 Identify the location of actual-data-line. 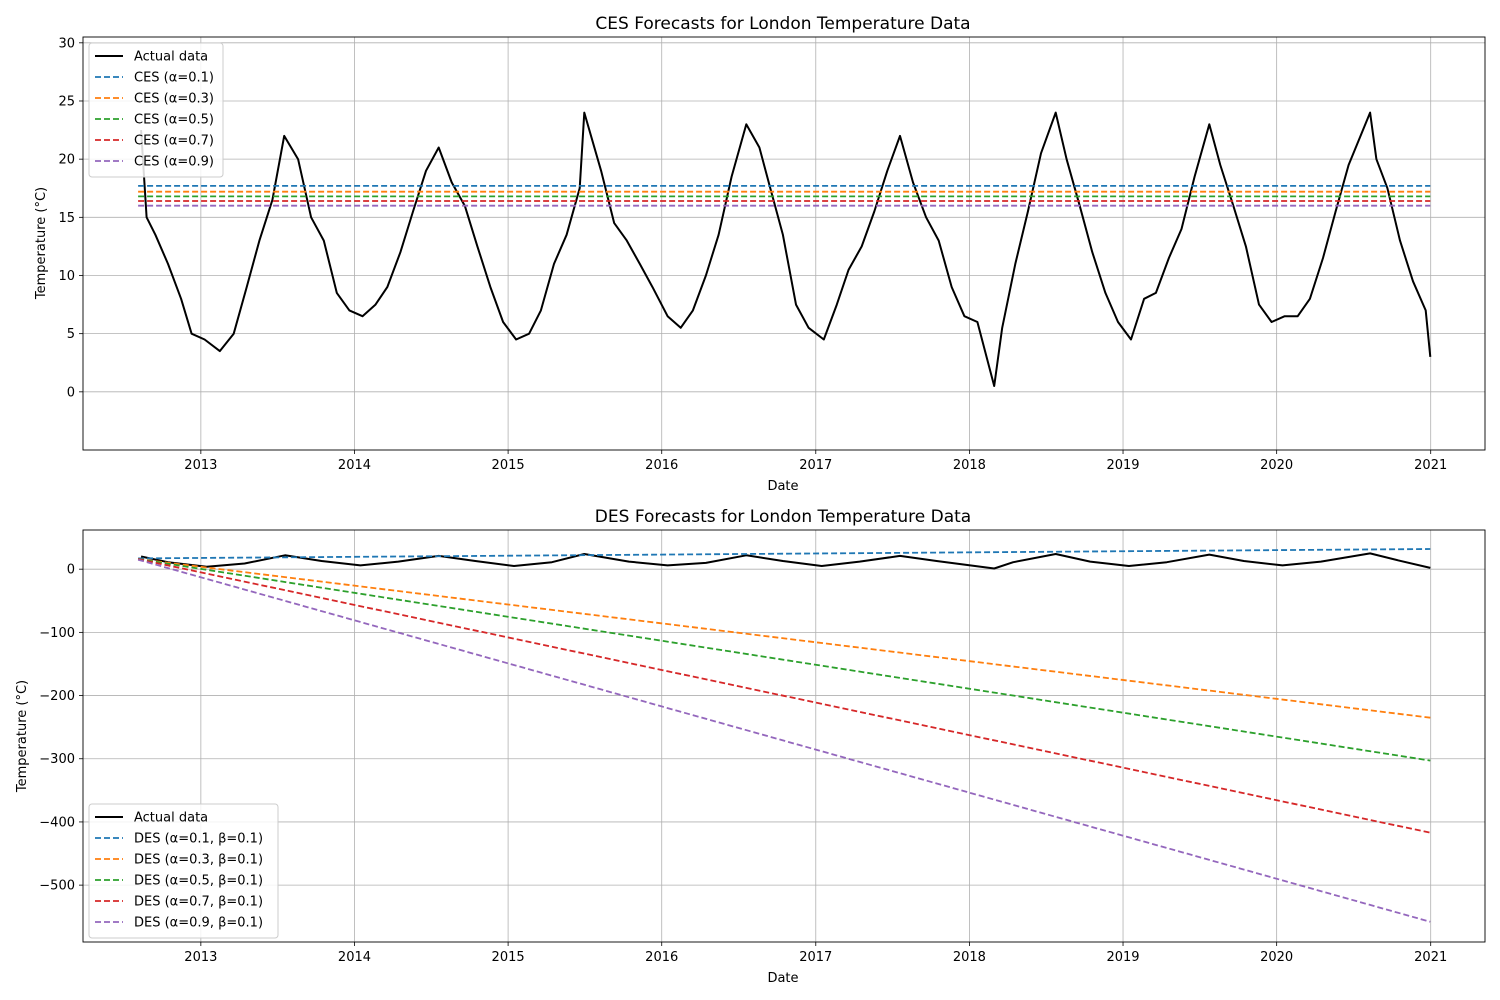
(785, 561).